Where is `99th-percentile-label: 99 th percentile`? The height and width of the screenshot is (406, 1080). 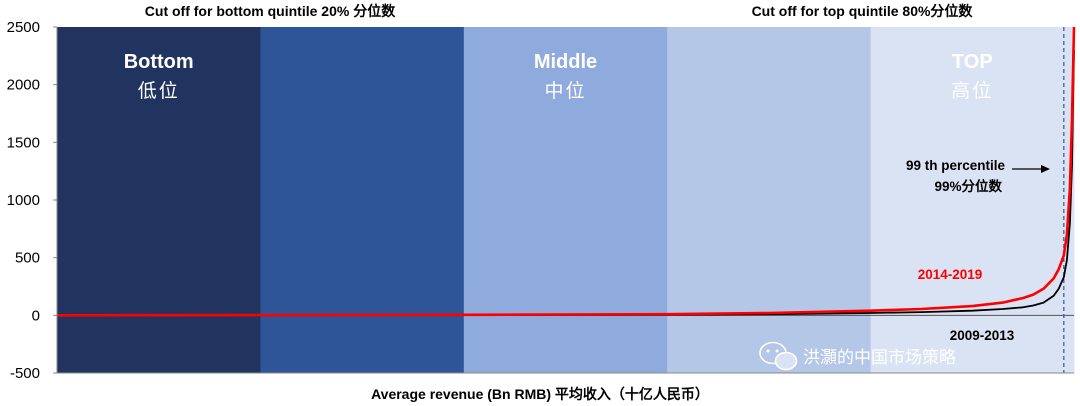 99th-percentile-label: 99 th percentile is located at coordinates (956, 165).